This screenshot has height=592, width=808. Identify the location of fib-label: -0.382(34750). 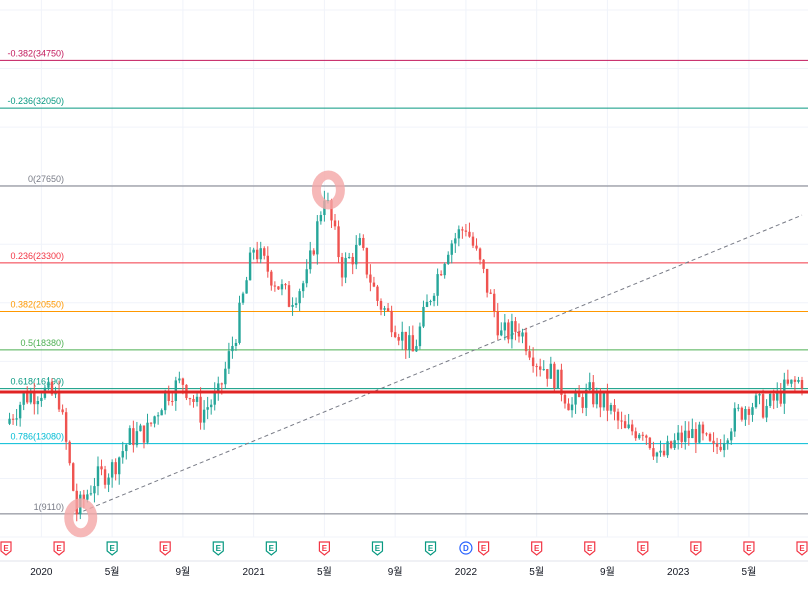
(35, 53).